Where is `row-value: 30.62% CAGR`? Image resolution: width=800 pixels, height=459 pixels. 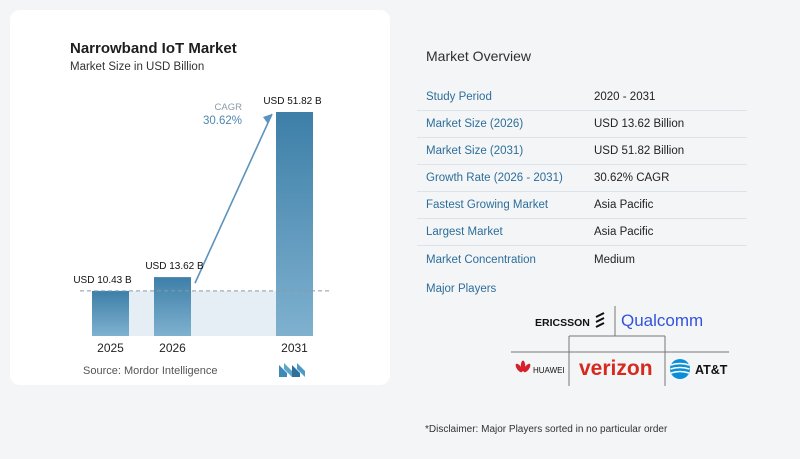 row-value: 30.62% CAGR is located at coordinates (632, 178).